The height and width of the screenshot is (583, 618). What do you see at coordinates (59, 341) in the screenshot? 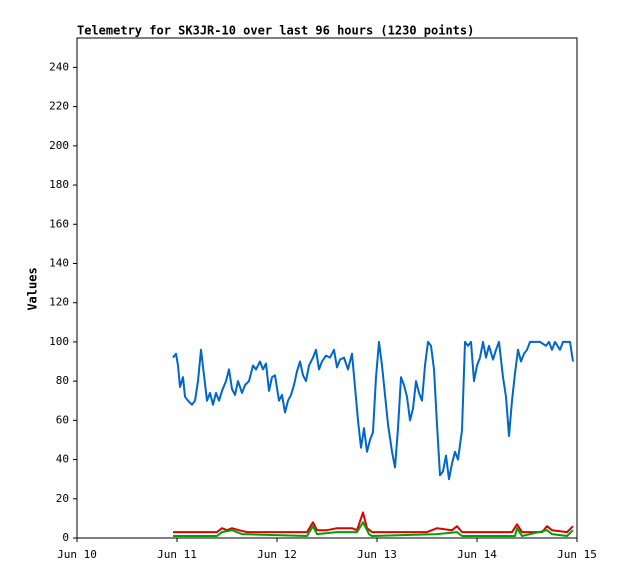
I see `y-tick-label: 100` at bounding box center [59, 341].